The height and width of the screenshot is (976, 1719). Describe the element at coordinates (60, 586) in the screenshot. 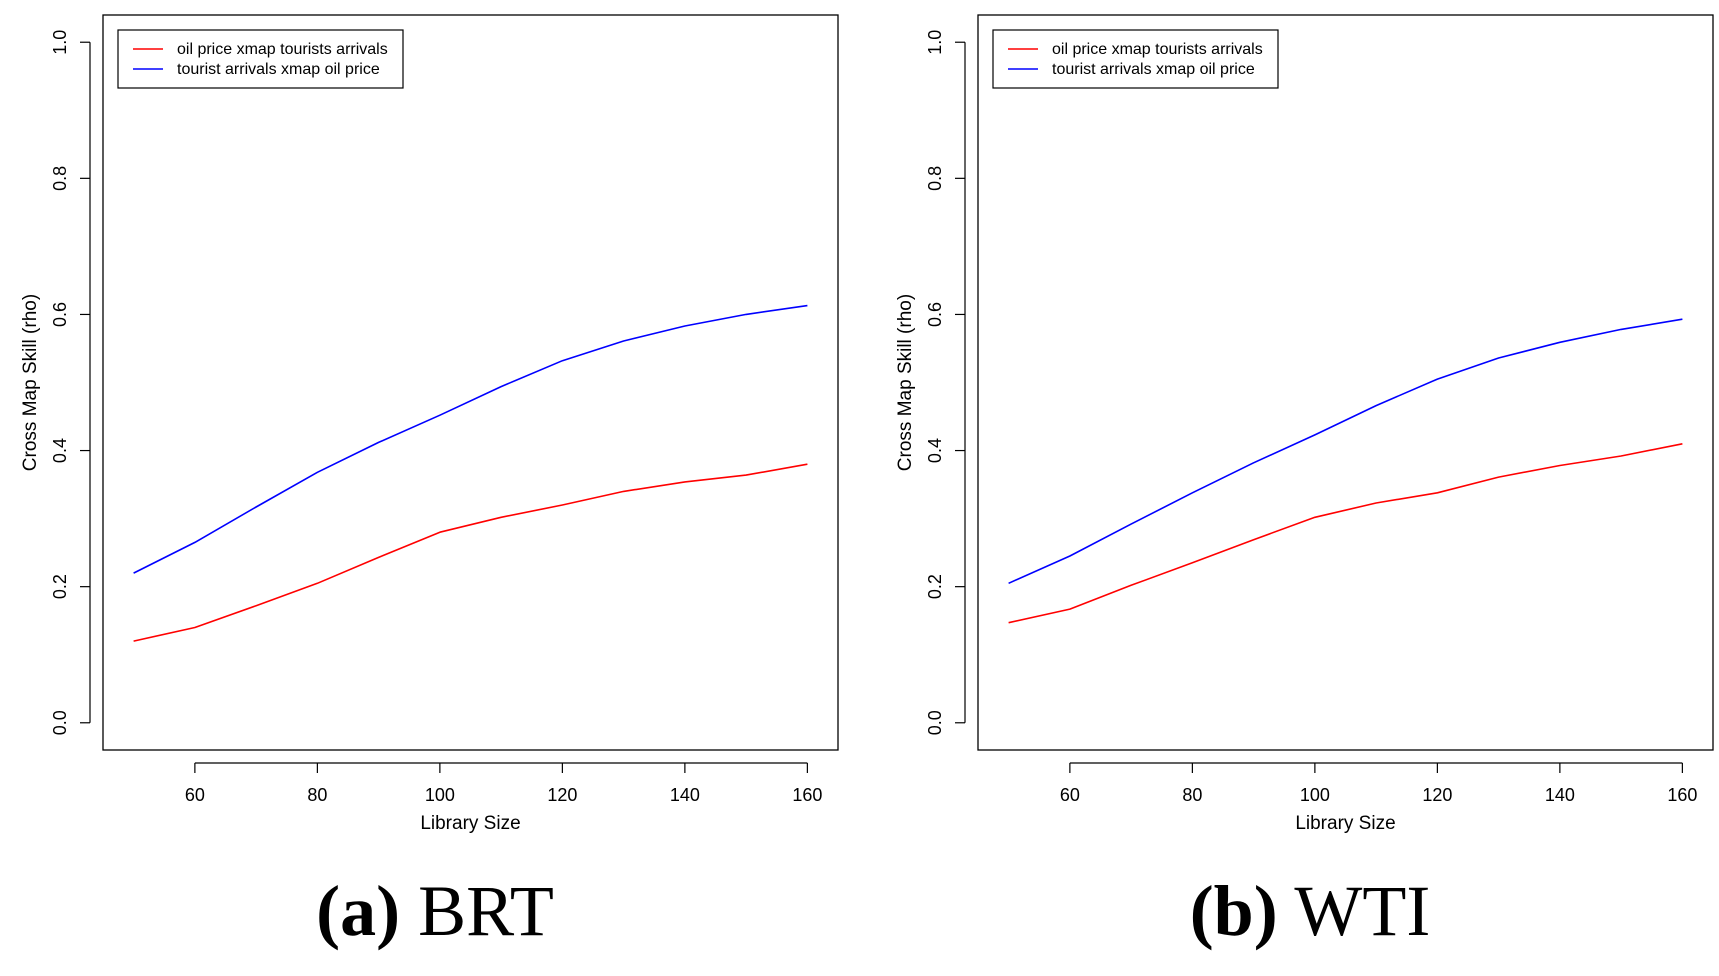

I see `chart-a-y-tick-label-1: 0.2` at that location.